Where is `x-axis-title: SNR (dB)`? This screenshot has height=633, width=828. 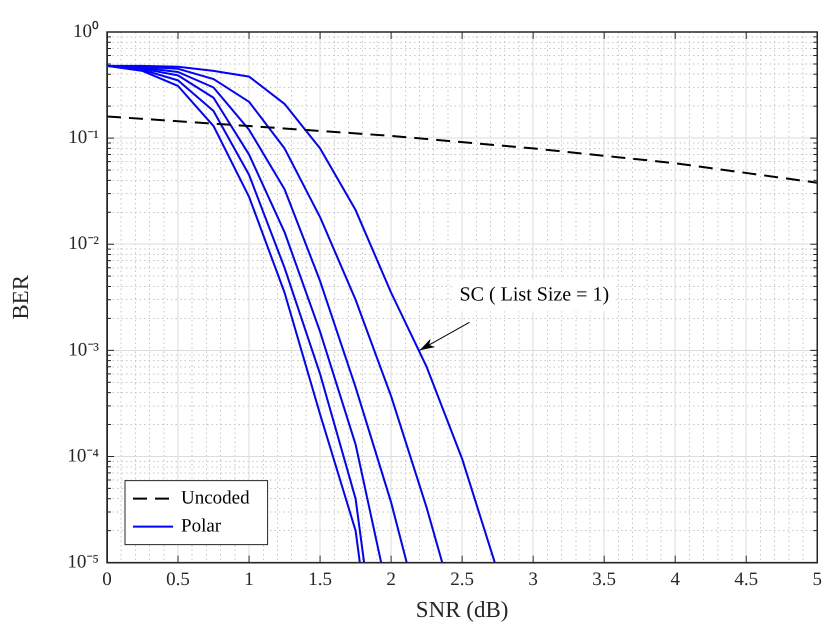
x-axis-title: SNR (dB) is located at coordinates (462, 609).